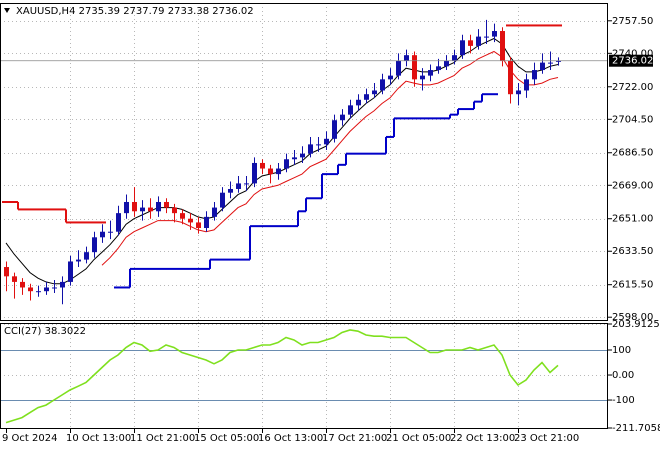 This screenshot has height=450, width=660. I want to click on x-tick-label: 9 Oct 2024, so click(29, 438).